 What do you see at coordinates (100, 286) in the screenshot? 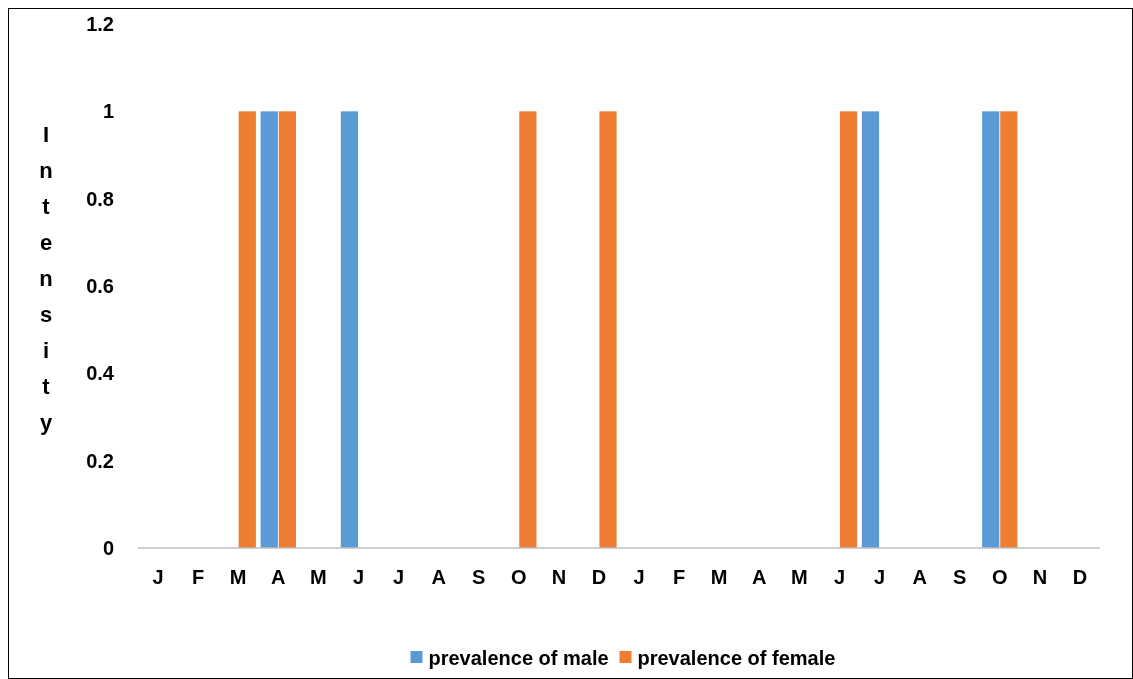
I see `y-tick-label: 0.6` at bounding box center [100, 286].